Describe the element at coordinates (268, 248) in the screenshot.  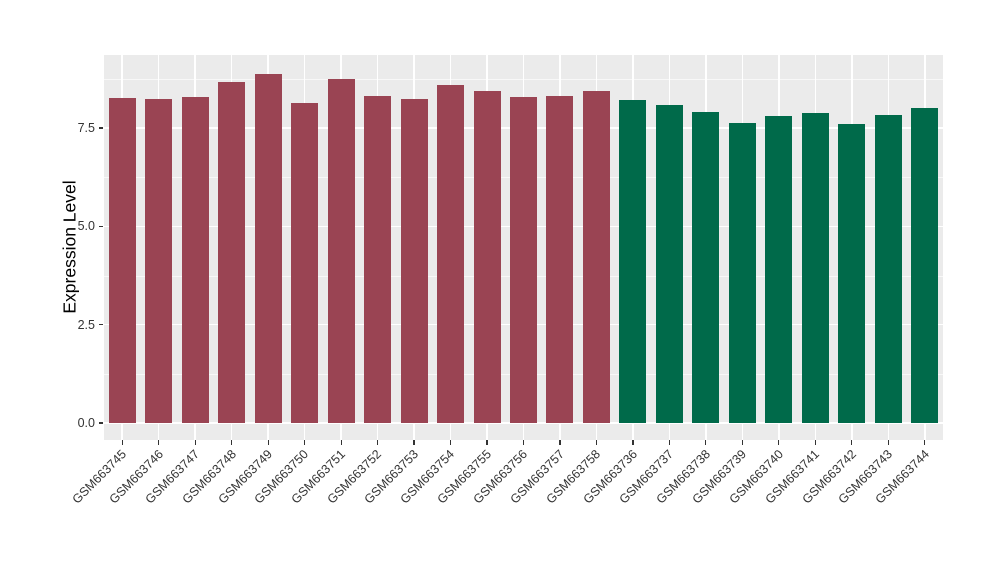
I see `bar-GSM663749` at that location.